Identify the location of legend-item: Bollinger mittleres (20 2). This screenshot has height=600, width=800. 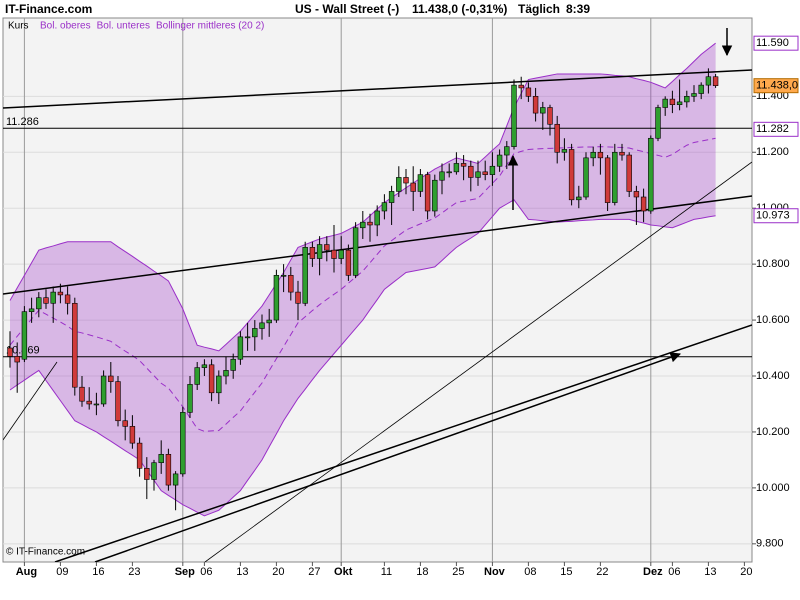
(210, 26).